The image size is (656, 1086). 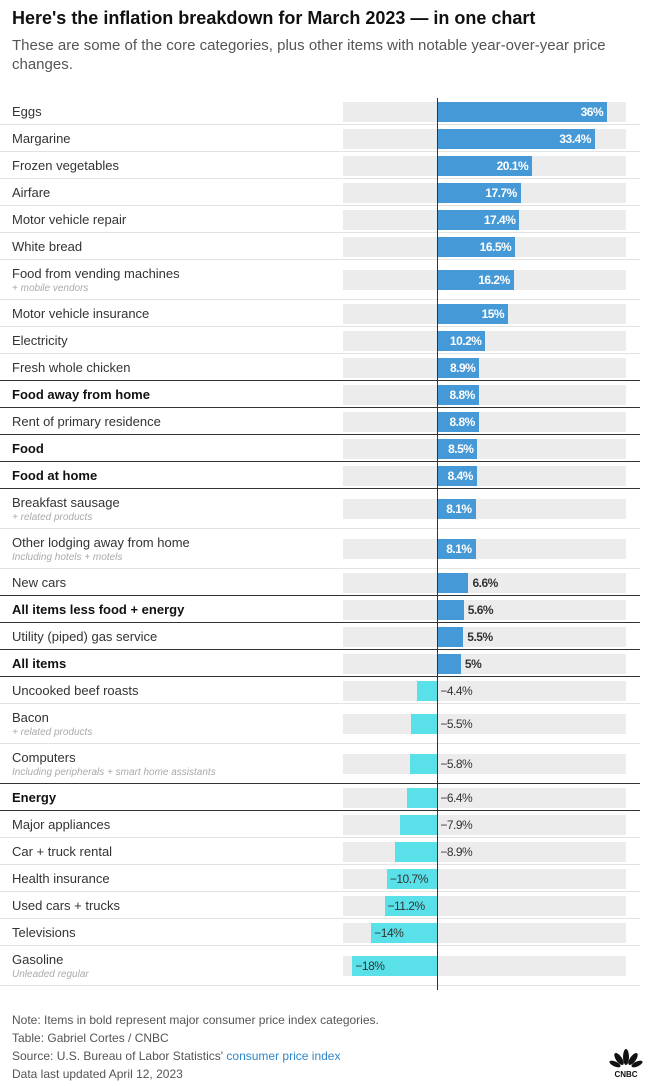 I want to click on row-label: Bacon, so click(x=30, y=717).